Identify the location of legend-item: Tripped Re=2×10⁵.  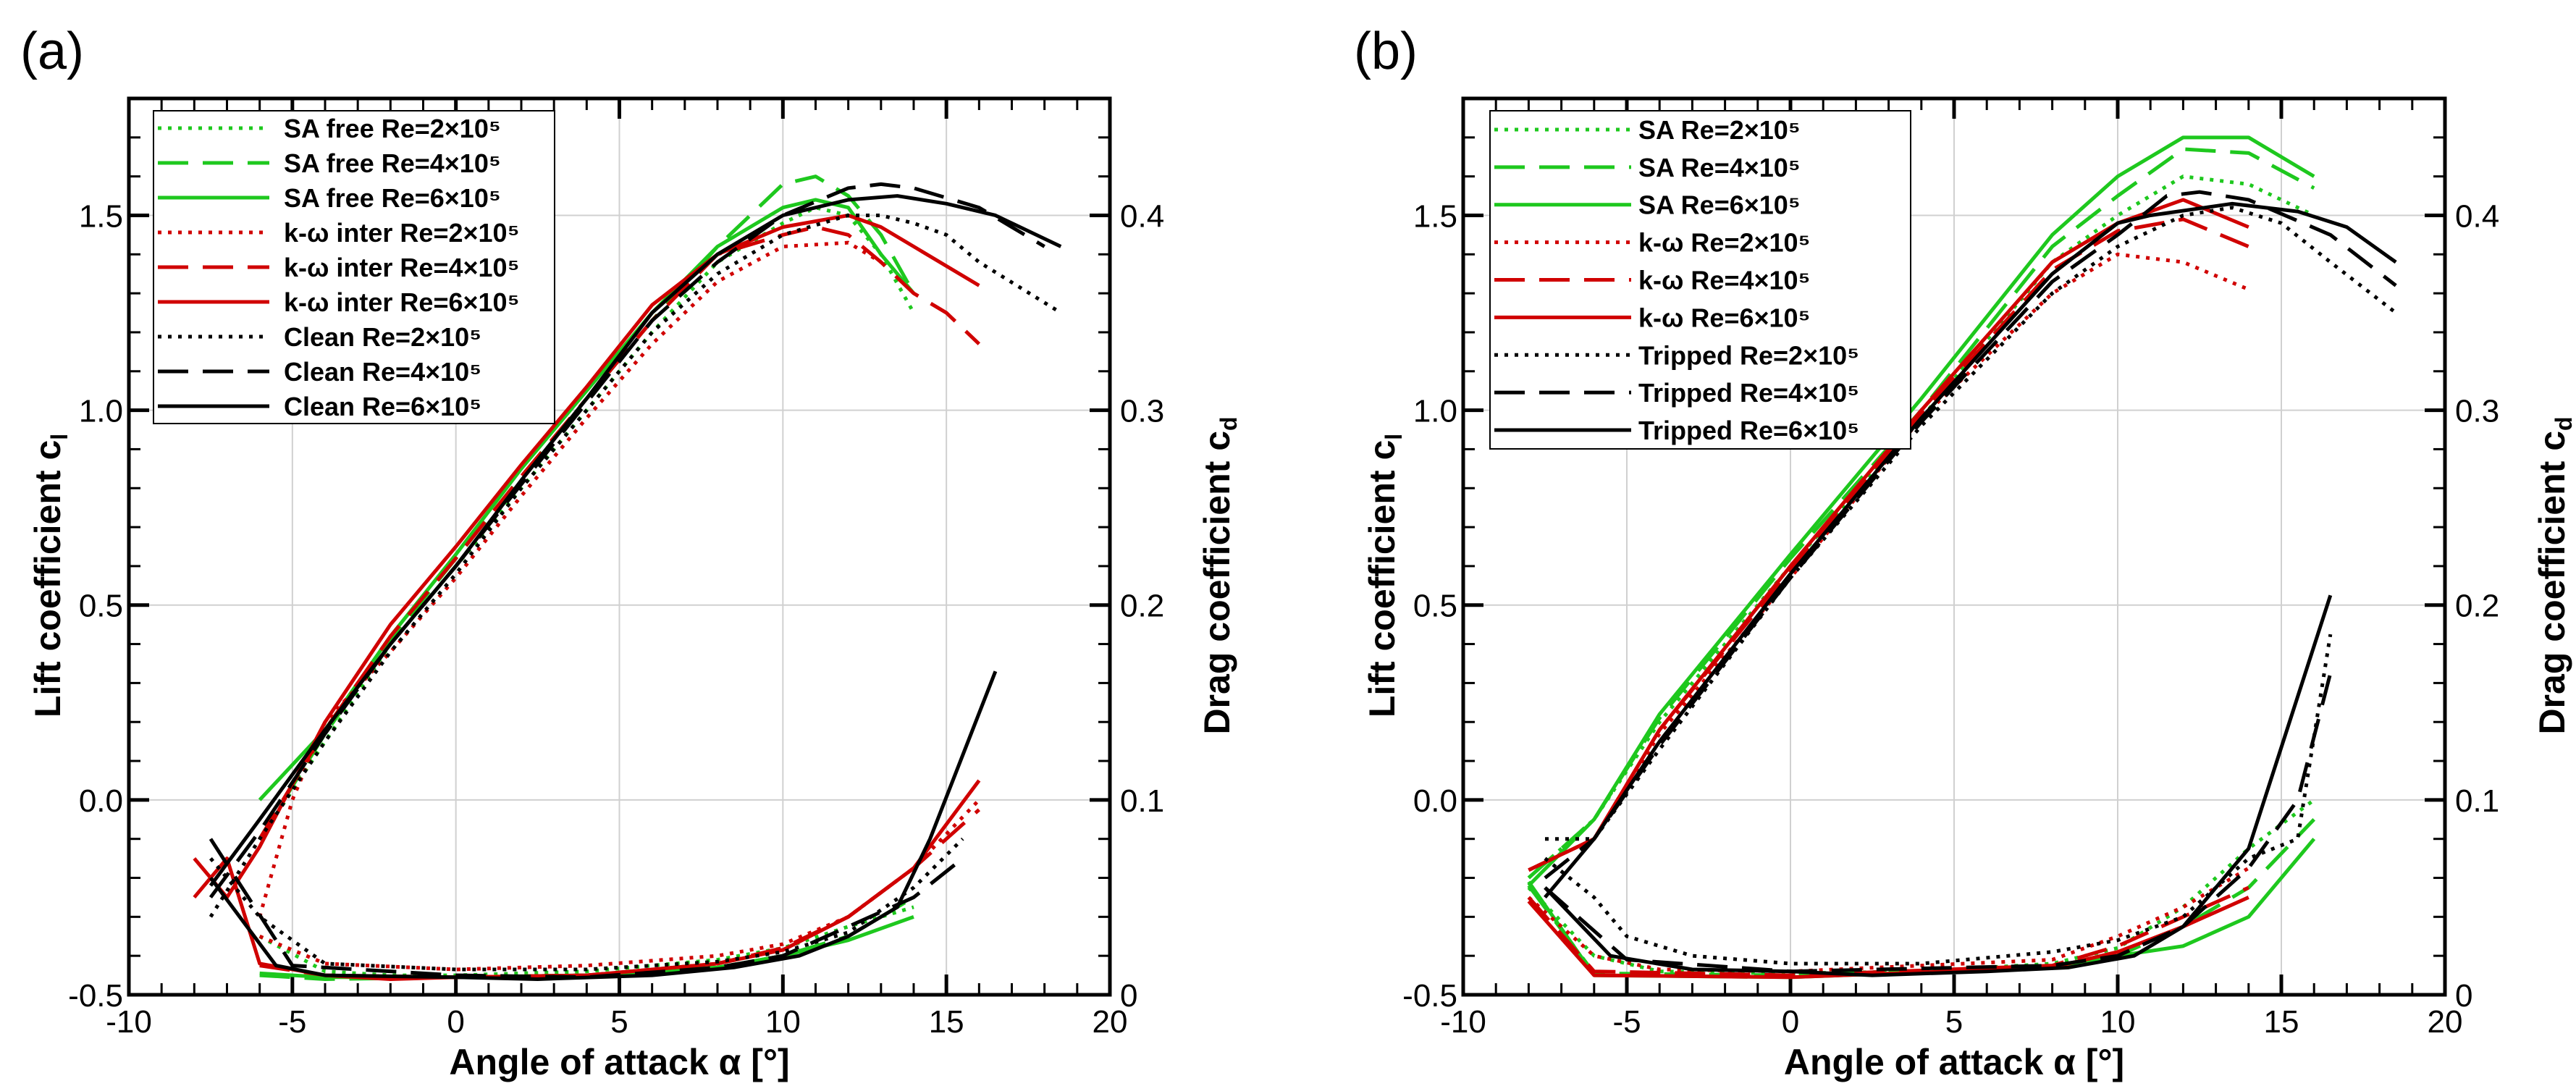
(1676, 355).